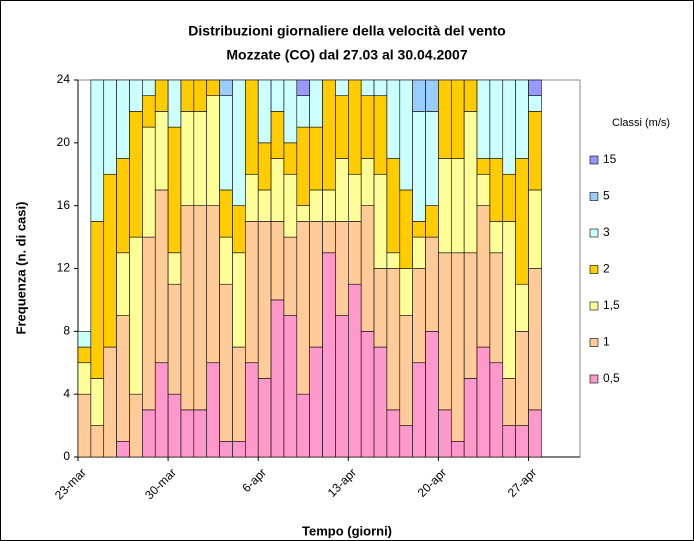 The image size is (694, 541). What do you see at coordinates (606, 196) in the screenshot?
I see `legend-label: 5` at bounding box center [606, 196].